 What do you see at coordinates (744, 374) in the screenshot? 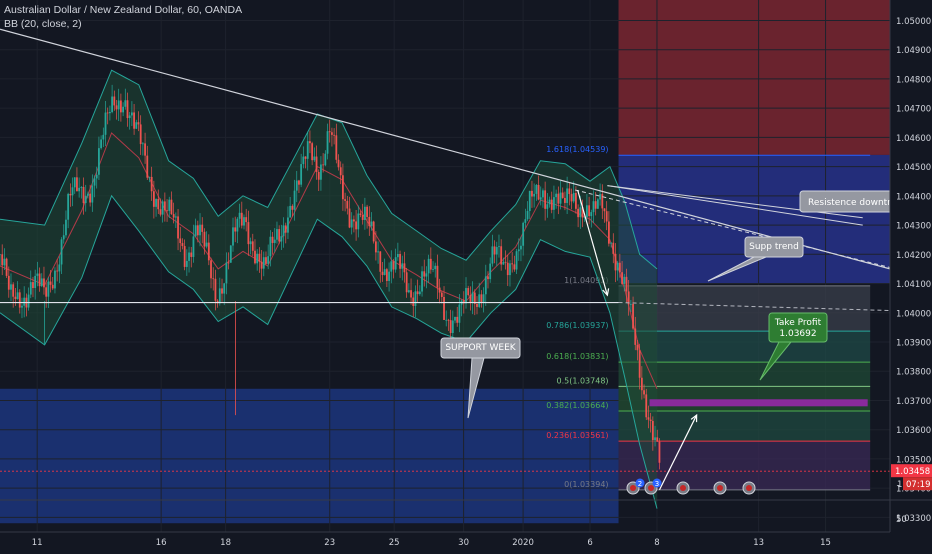
I see `fib-band` at bounding box center [744, 374].